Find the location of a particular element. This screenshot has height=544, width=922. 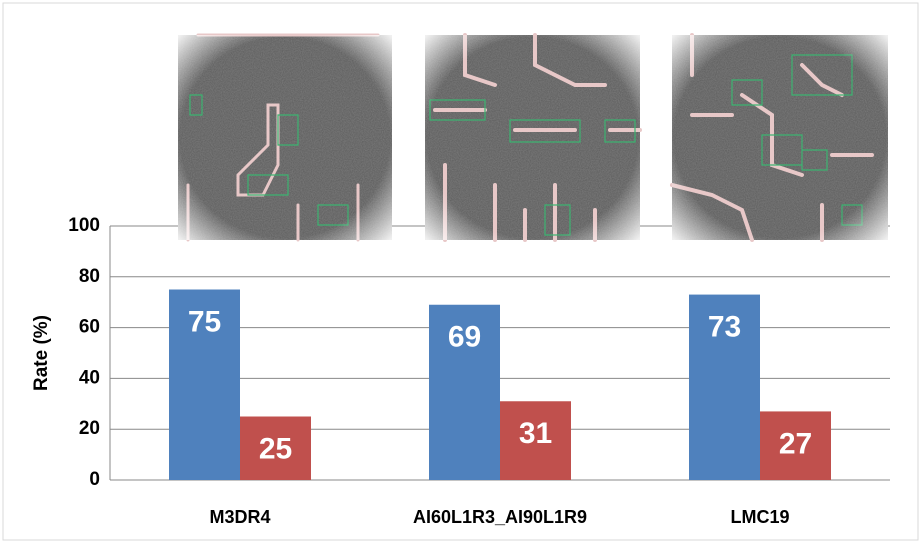

x-tick-label: AI60L1R3_AI90L1R9 is located at coordinates (500, 517).